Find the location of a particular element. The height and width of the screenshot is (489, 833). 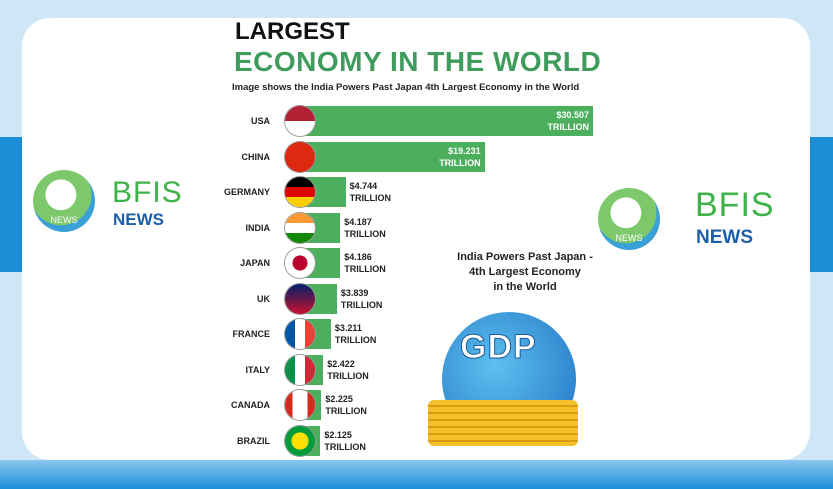

coins is located at coordinates (503, 423).